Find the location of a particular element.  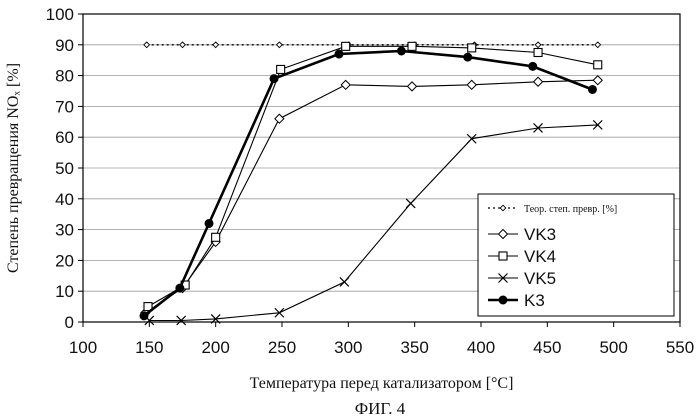

y-tick-label: 90 is located at coordinates (64, 45).